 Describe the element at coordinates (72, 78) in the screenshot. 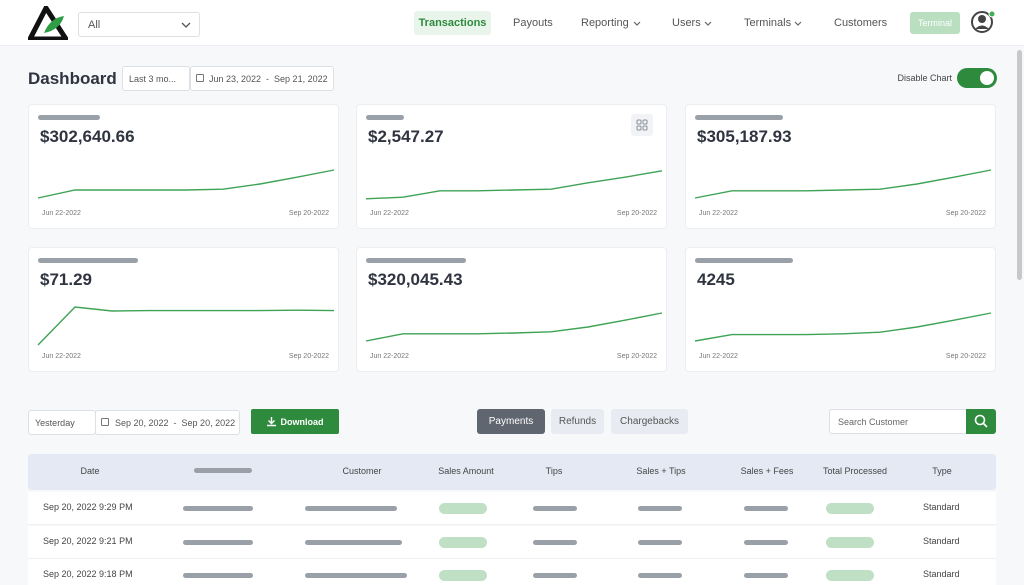

I see `page-title: Dashboard` at that location.